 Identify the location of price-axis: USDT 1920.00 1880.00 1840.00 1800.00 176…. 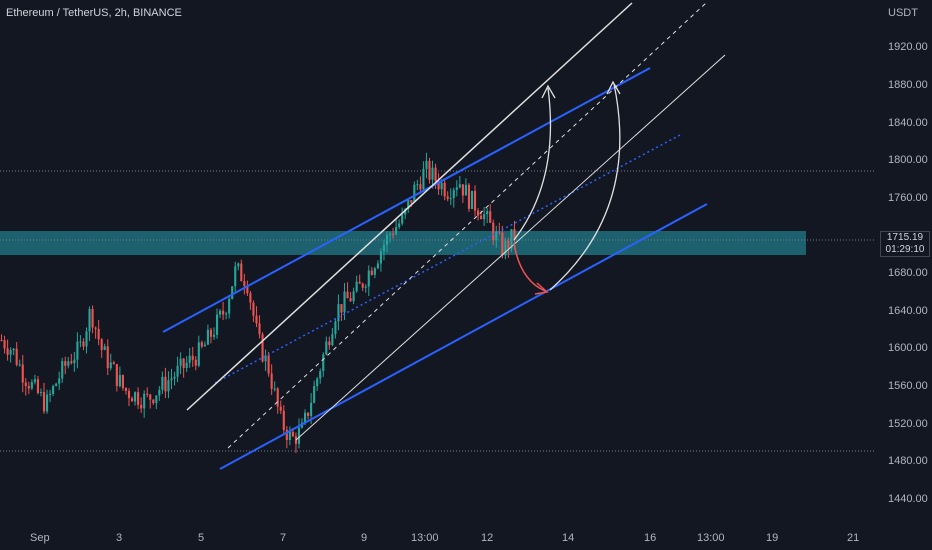
(908, 256).